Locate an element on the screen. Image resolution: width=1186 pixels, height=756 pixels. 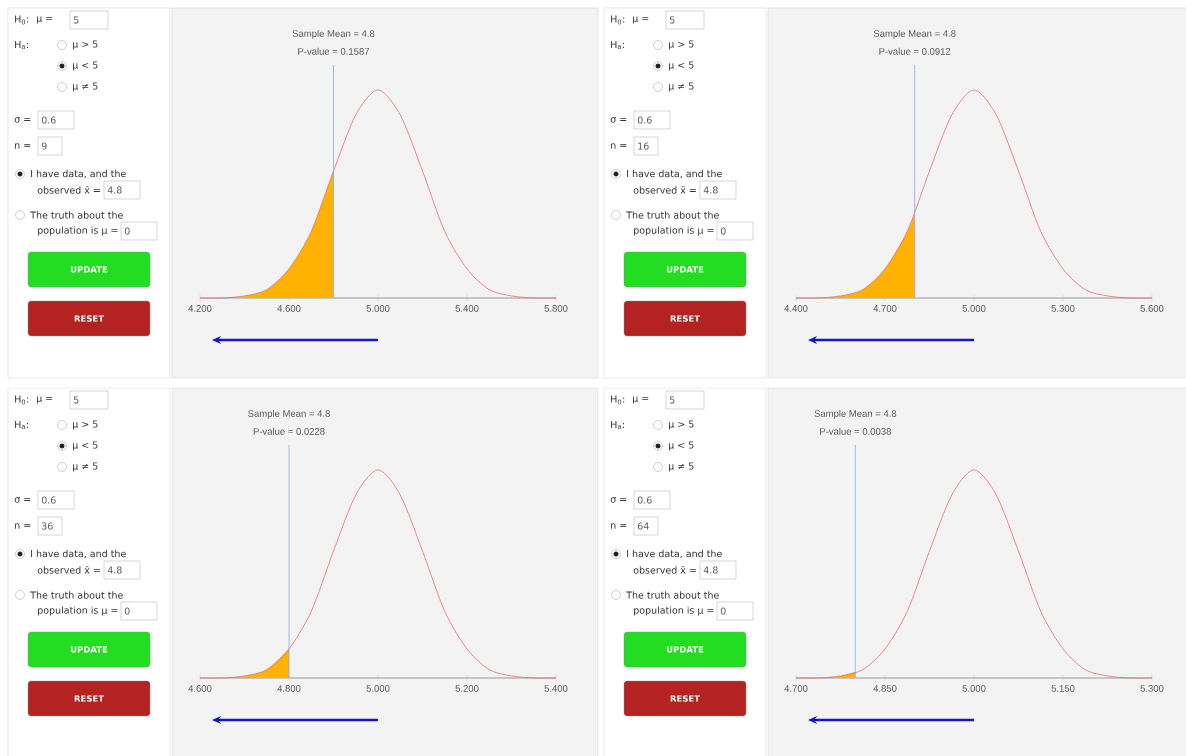
text: 64 is located at coordinates (643, 526).